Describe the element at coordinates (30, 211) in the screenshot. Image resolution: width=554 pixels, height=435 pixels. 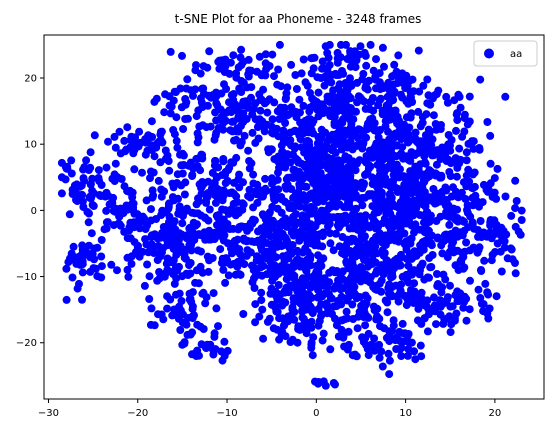
I see `y-axis: −20 −10 0 10 20` at that location.